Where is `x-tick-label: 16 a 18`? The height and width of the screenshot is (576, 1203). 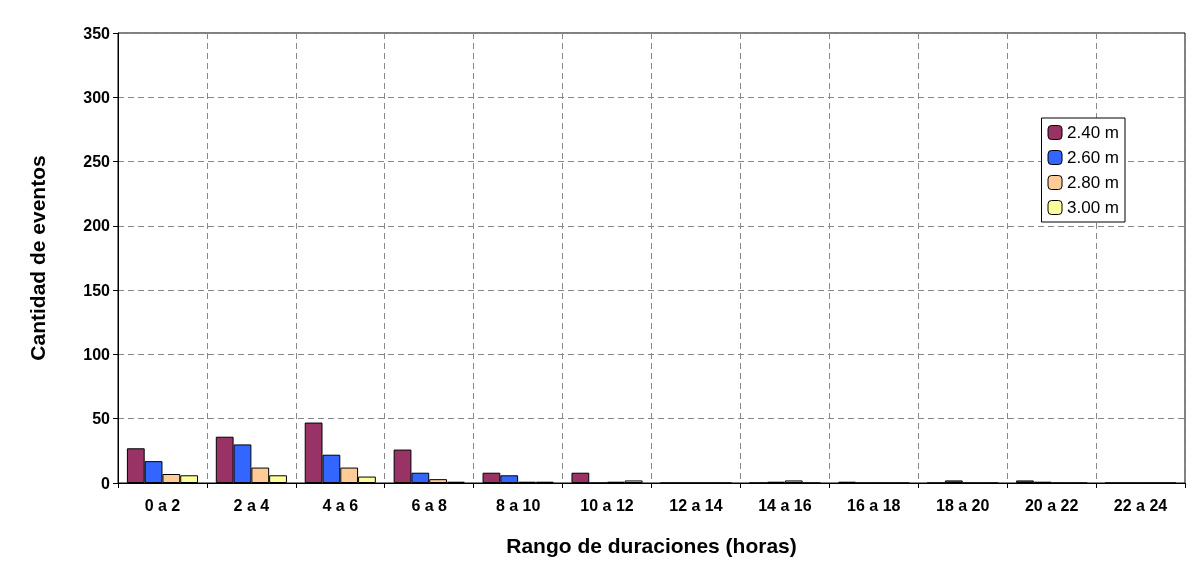 x-tick-label: 16 a 18 is located at coordinates (874, 505).